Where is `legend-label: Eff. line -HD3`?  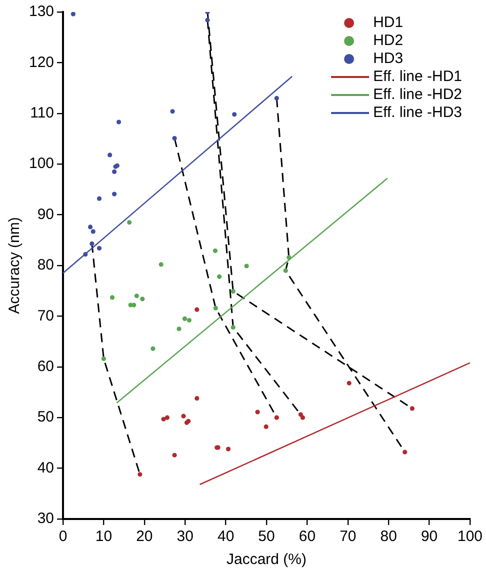 legend-label: Eff. line -HD3 is located at coordinates (417, 113).